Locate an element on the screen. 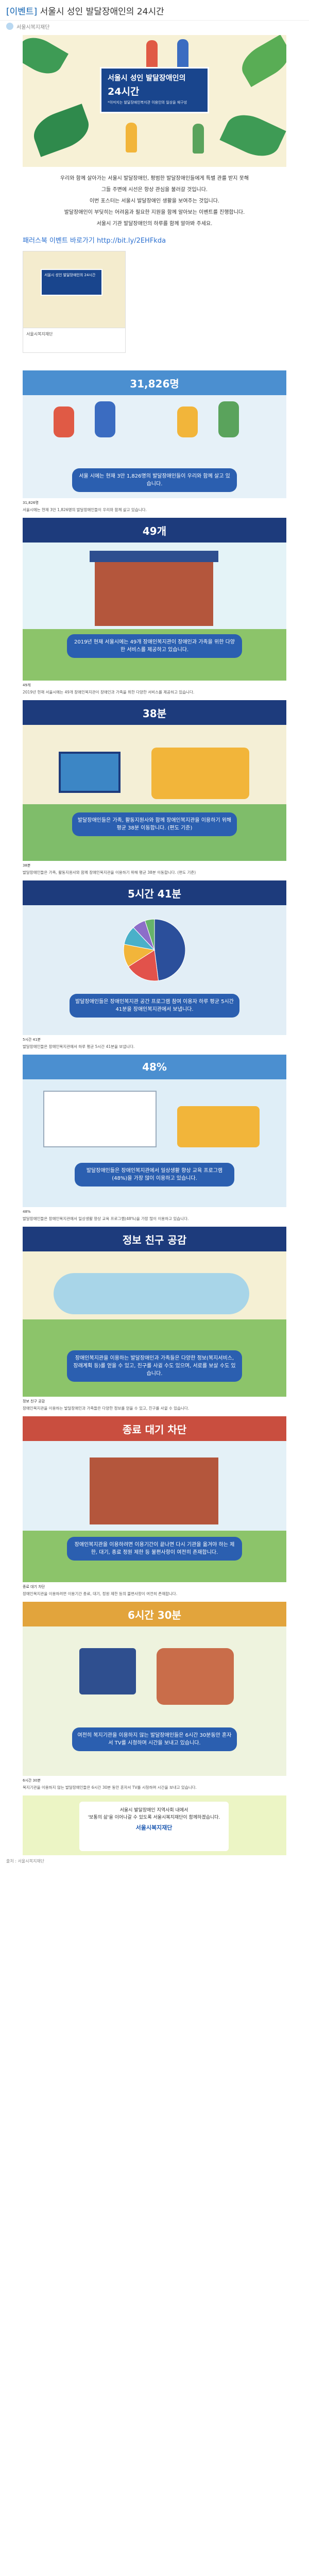 Image resolution: width=309 pixels, height=2576 pixels. event-link-label: 패러스북 이벤트 바로가기 is located at coordinates (59, 241).